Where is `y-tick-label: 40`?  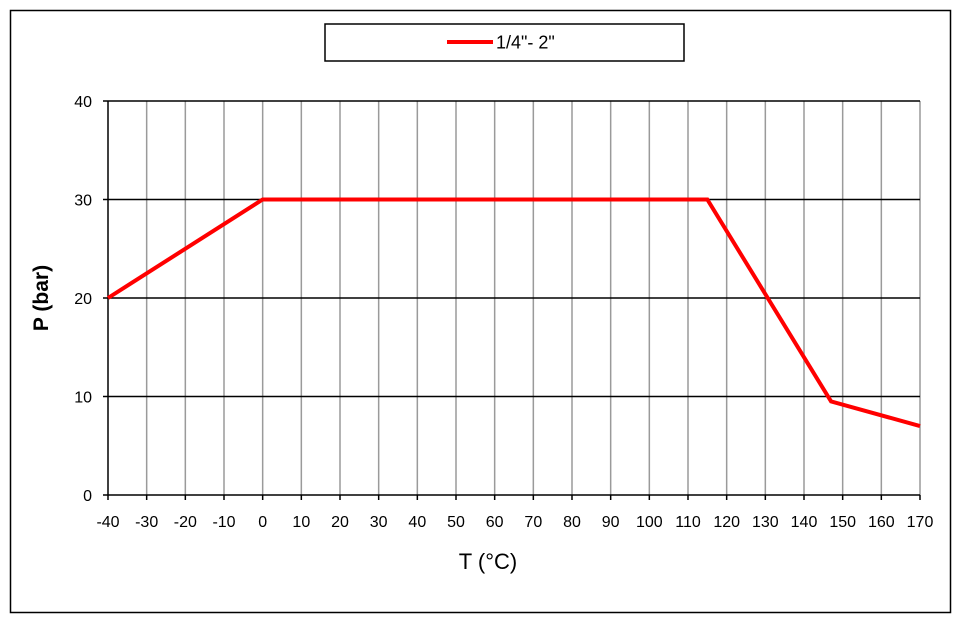
y-tick-label: 40 is located at coordinates (83, 102).